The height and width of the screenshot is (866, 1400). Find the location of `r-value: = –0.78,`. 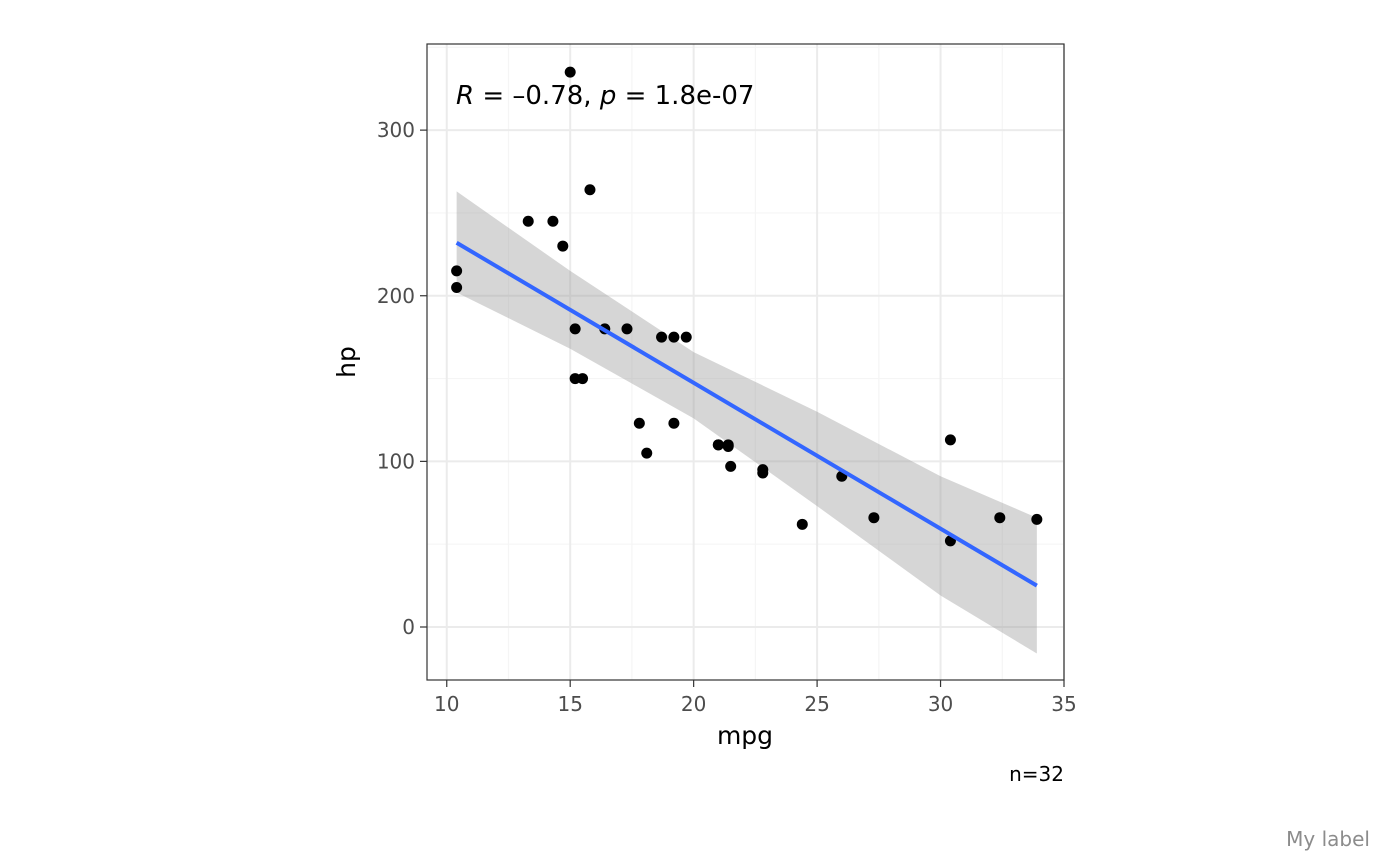

r-value: = –0.78, is located at coordinates (537, 96).